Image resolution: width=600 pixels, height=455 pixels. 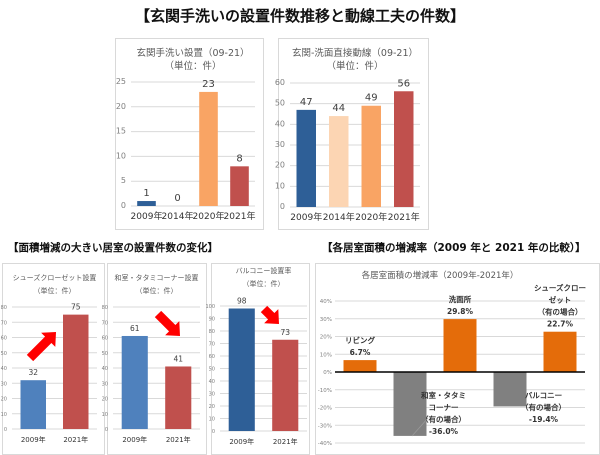 I want to click on chart-title: 玄関手洗い設置（09-21）, so click(x=192, y=53).